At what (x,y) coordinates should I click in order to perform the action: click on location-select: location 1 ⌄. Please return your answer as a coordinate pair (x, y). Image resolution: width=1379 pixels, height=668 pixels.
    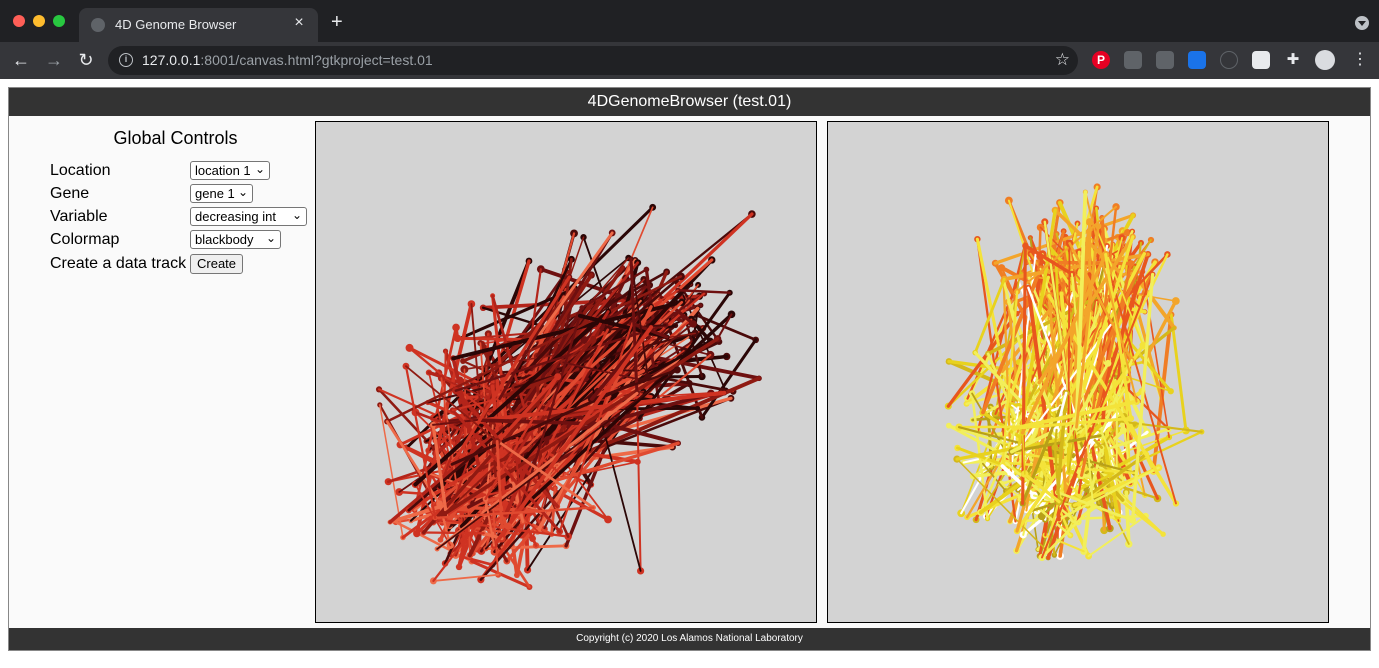
    Looking at the image, I should click on (230, 170).